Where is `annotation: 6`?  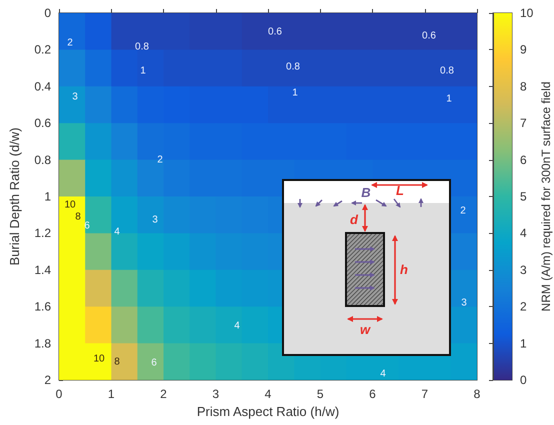 annotation: 6 is located at coordinates (154, 363).